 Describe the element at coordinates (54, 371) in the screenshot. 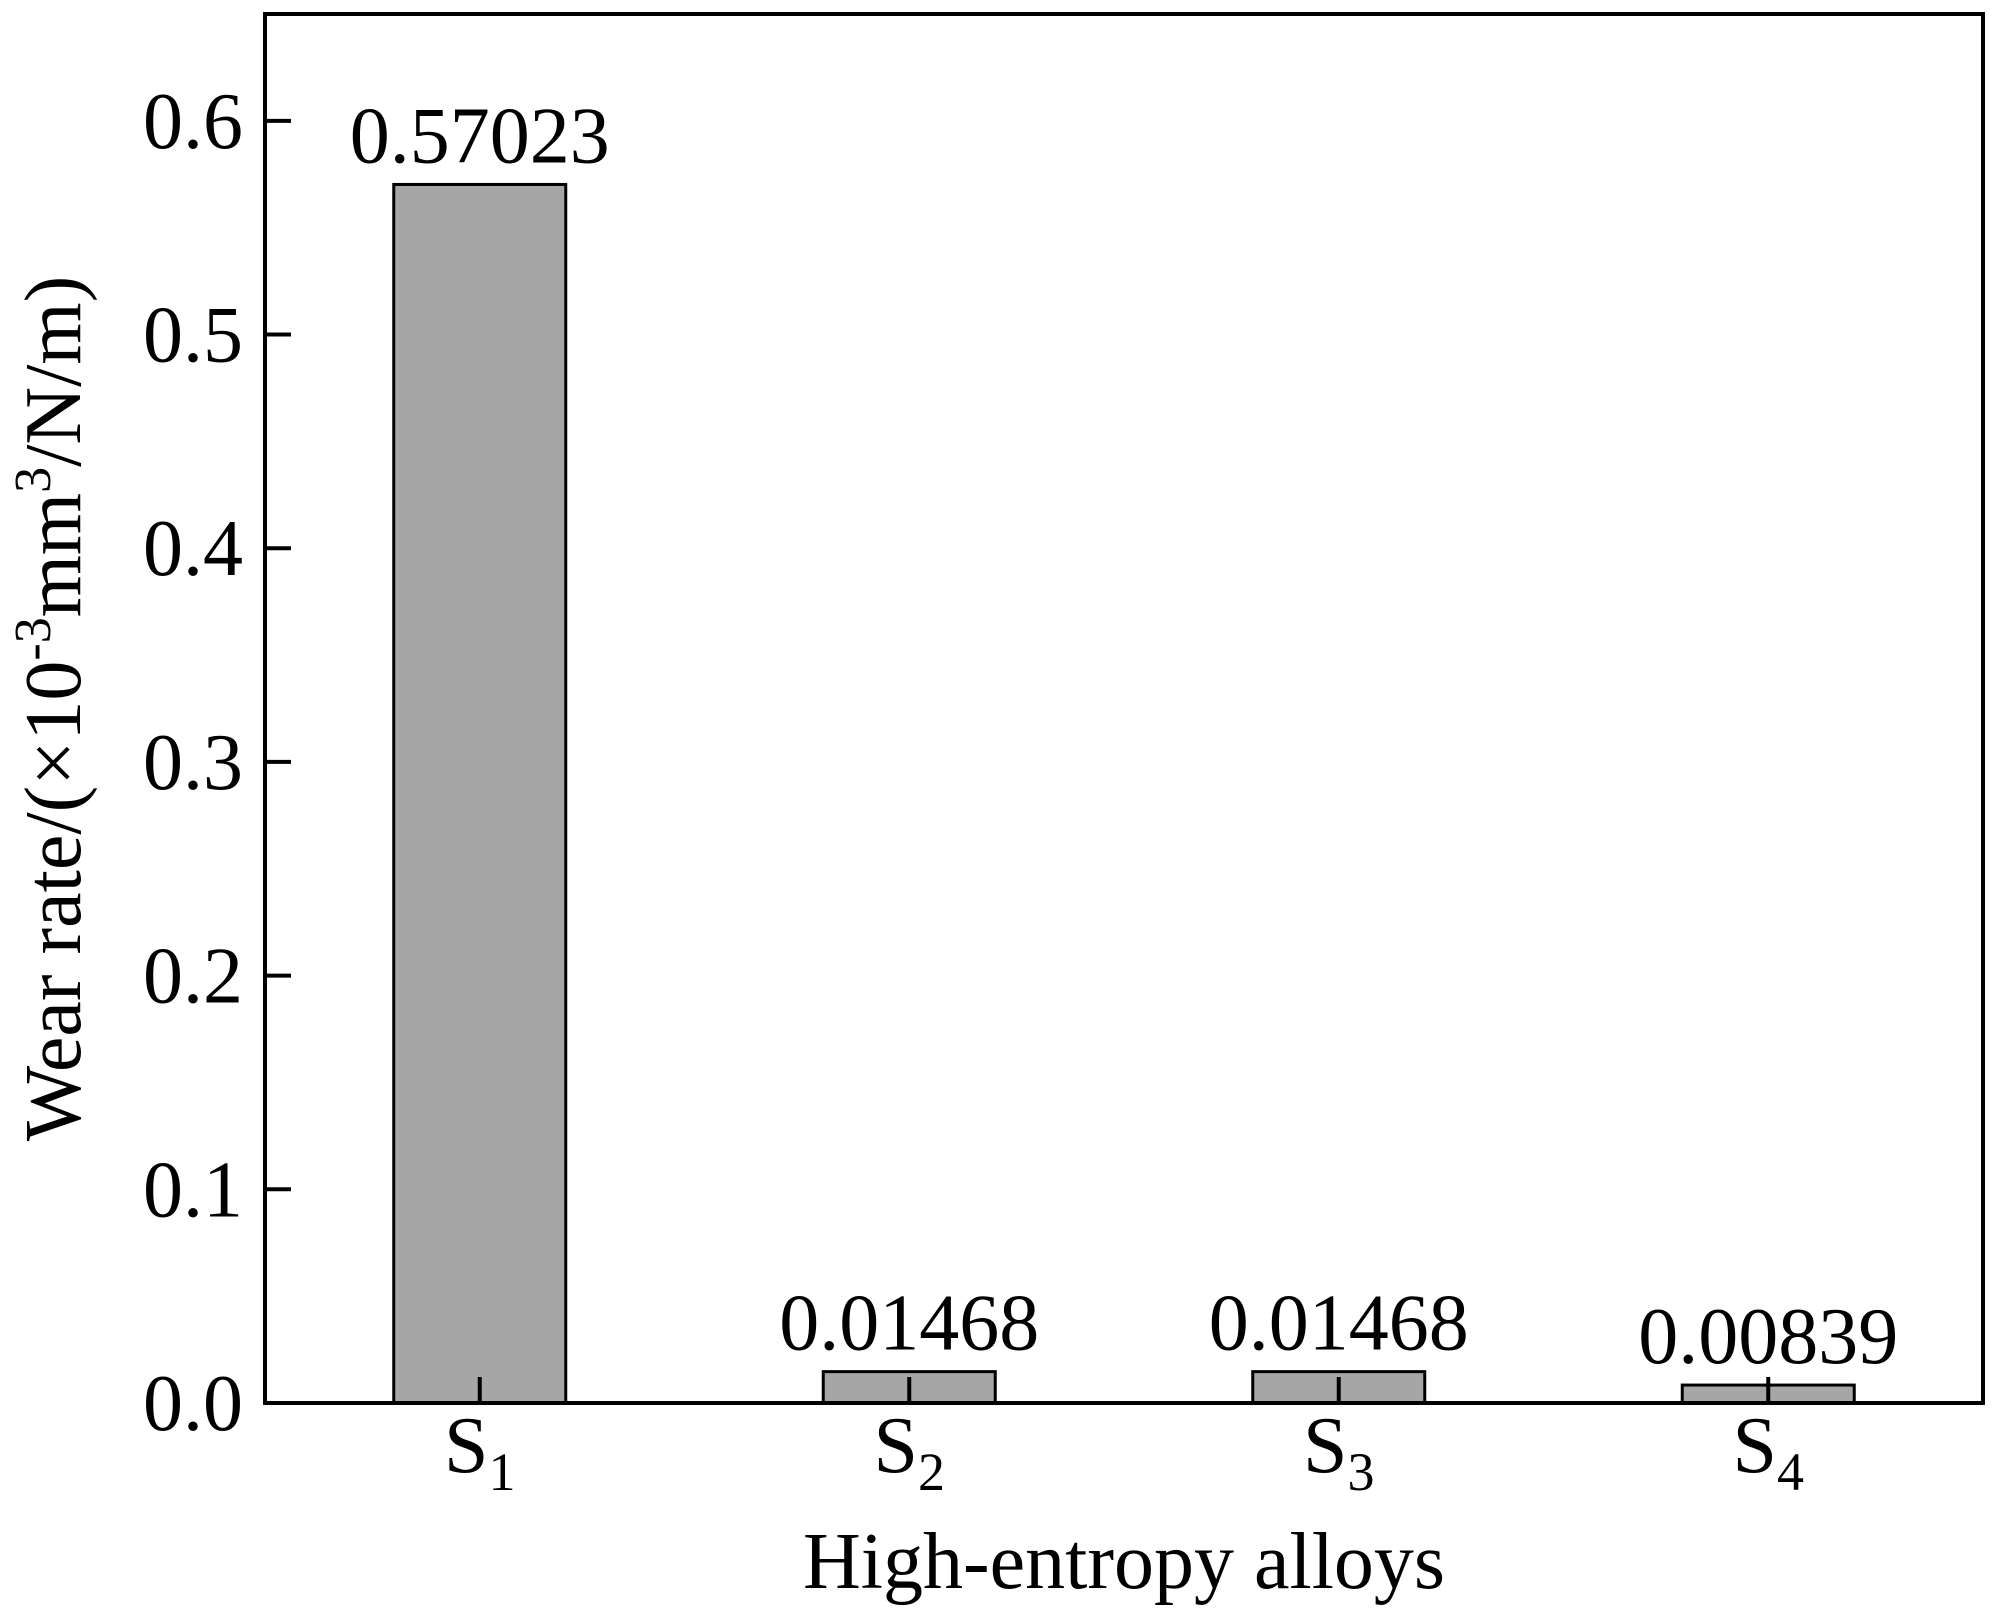

I see `y-axis-title-part3: /N/m)` at that location.